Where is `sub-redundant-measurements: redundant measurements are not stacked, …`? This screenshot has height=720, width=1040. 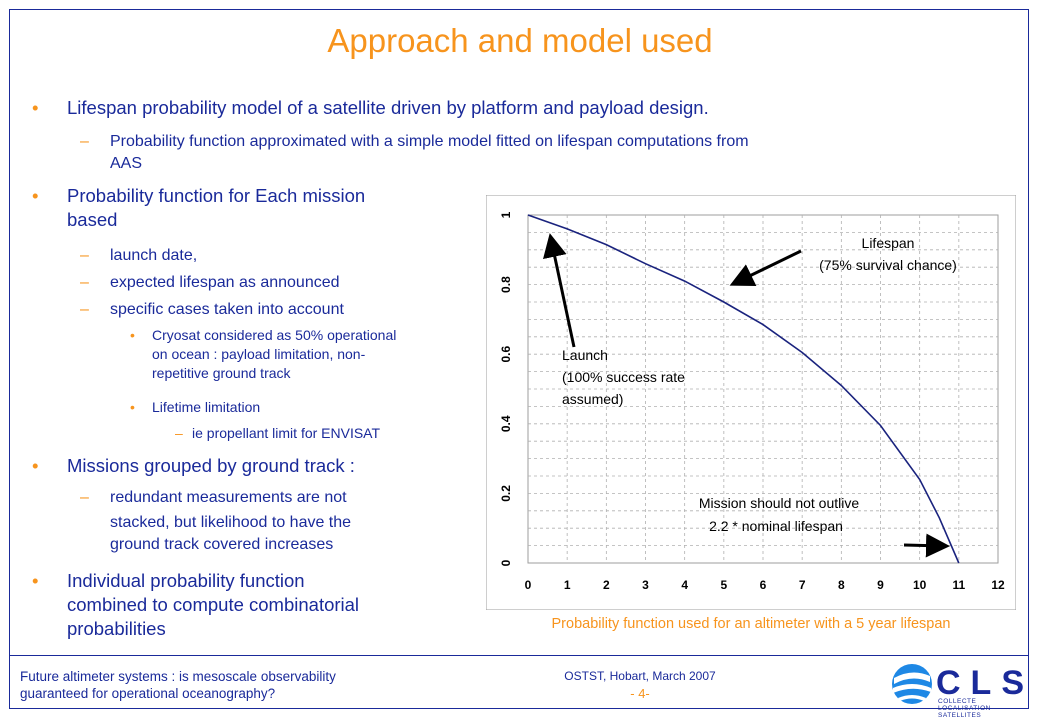
sub-redundant-measurements: redundant measurements are not stacked, … is located at coordinates (285, 521).